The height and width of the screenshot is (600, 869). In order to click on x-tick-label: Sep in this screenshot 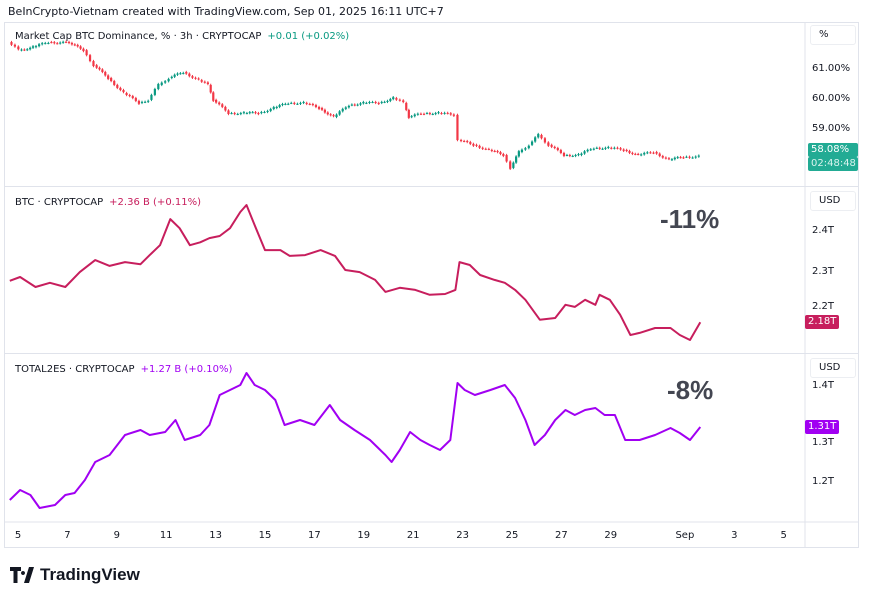, I will do `click(685, 535)`.